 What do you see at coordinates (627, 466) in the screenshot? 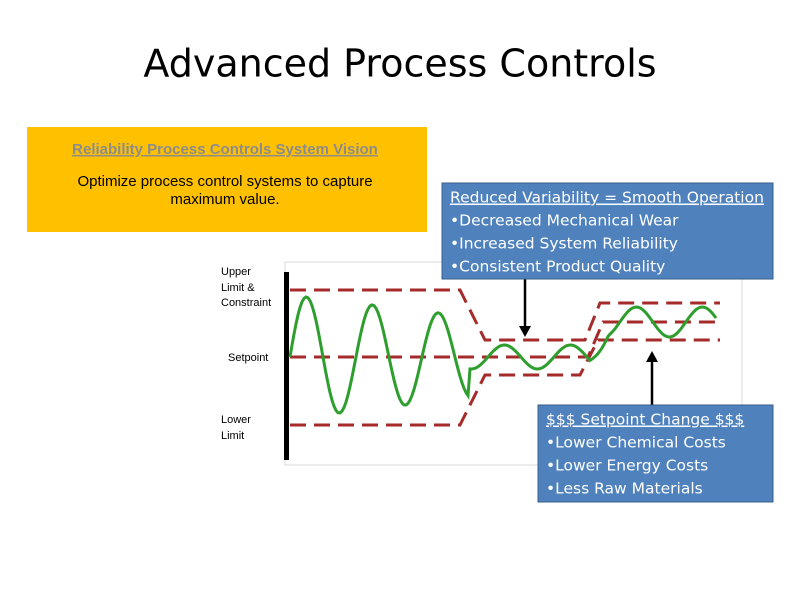
I see `callout-item: •Lower Energy Costs` at bounding box center [627, 466].